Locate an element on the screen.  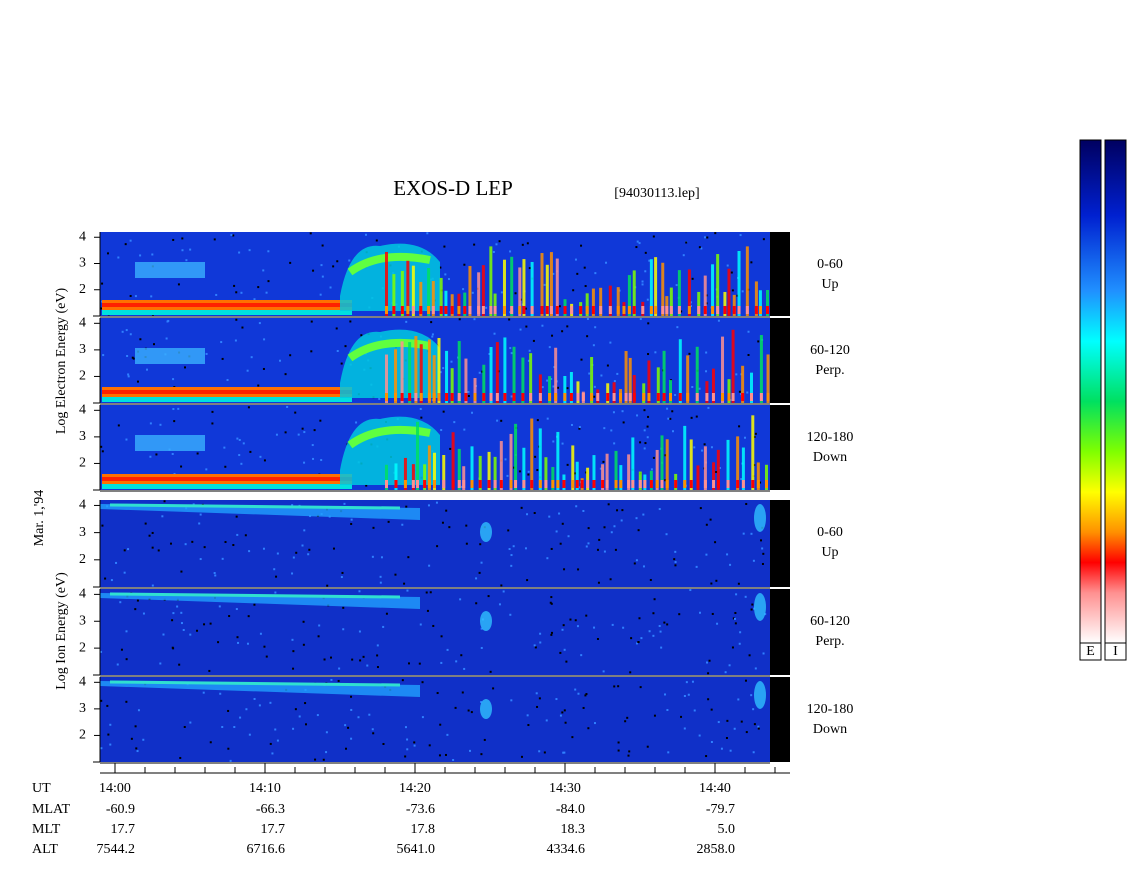
data-gap is located at coordinates (780, 447).